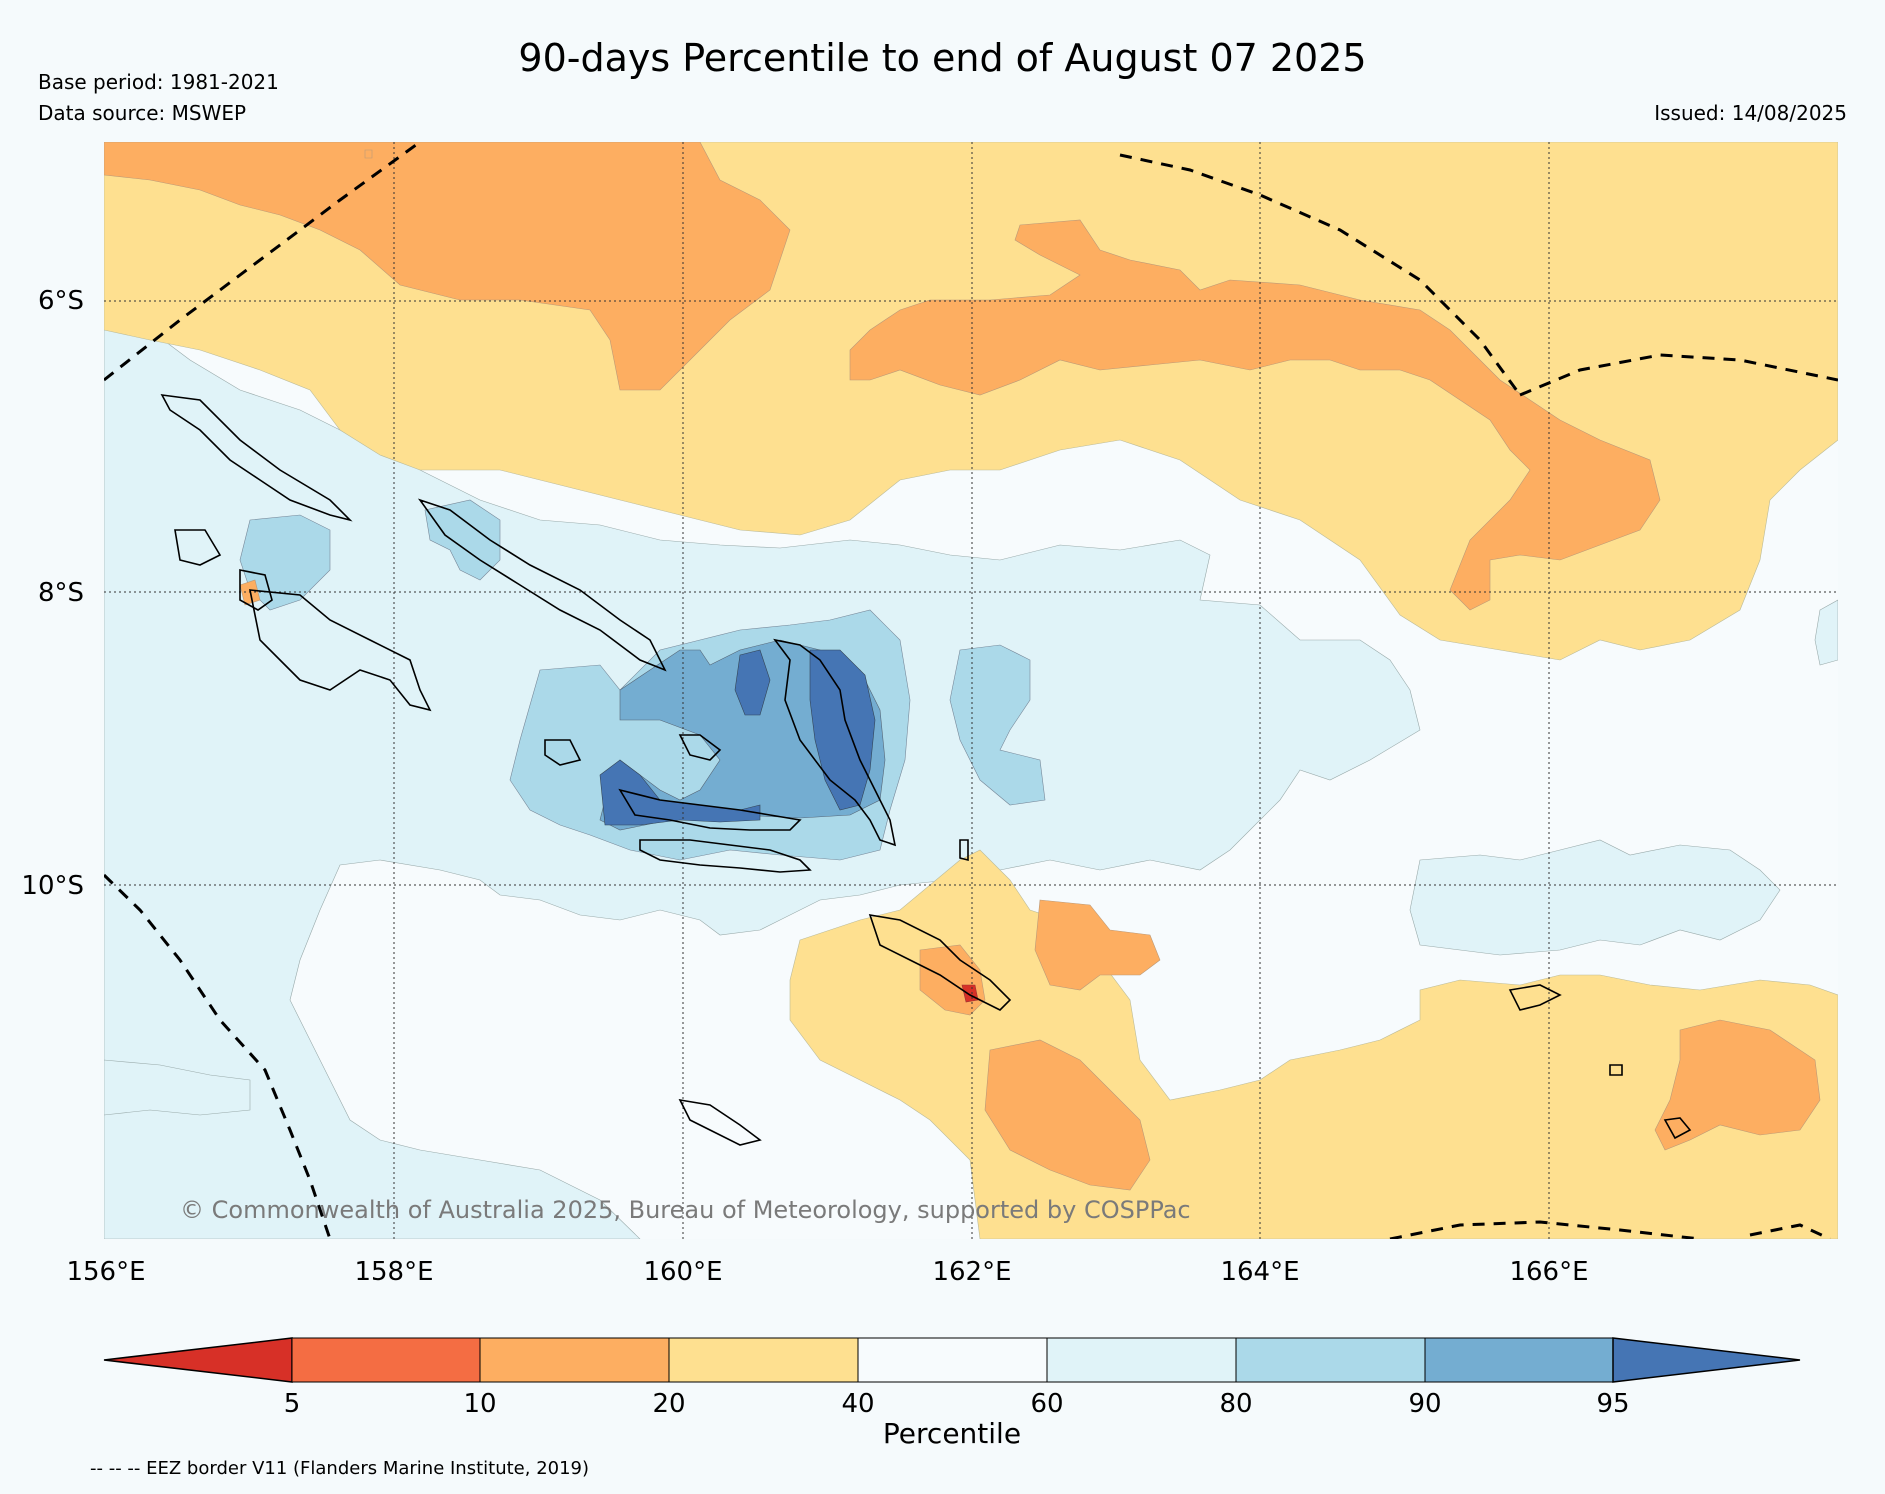 This screenshot has width=1885, height=1494. I want to click on colorbar-extend-high, so click(1706, 1360).